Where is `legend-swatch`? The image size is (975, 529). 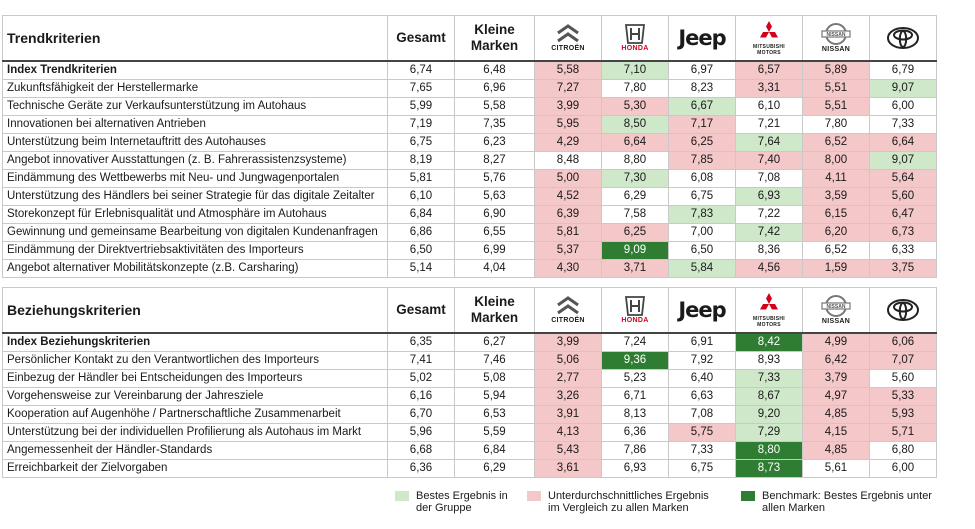 legend-swatch is located at coordinates (402, 496).